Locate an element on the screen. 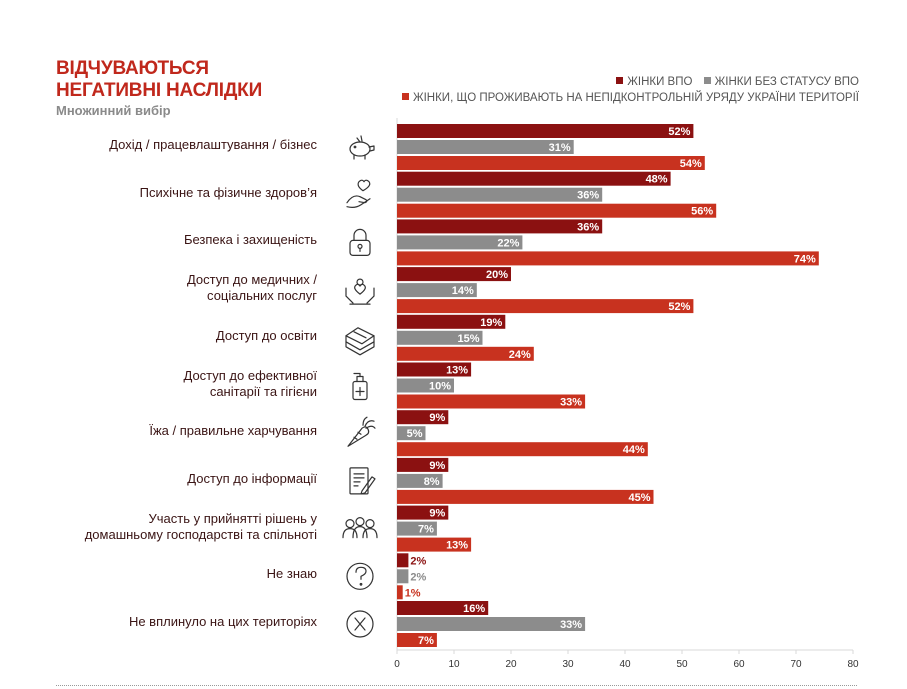  legend-label-ipv: ЖІНКИ ВПО is located at coordinates (660, 82).